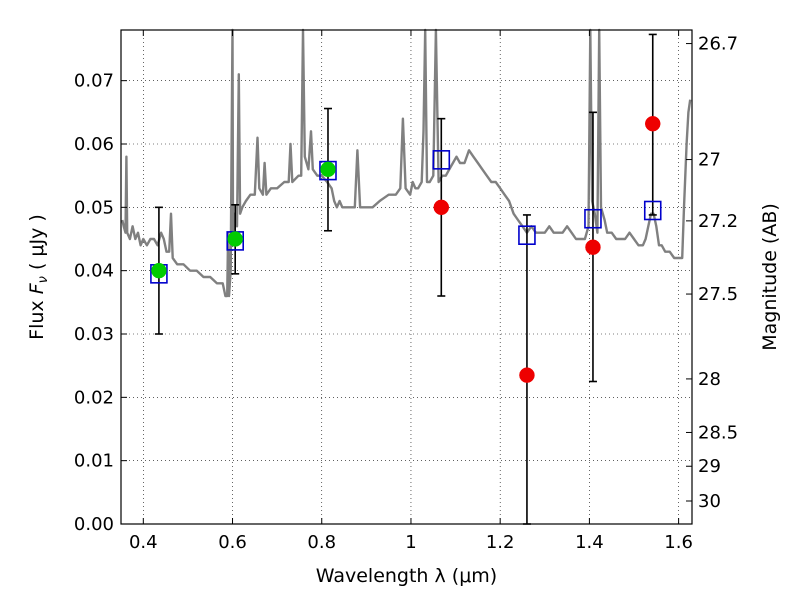 The height and width of the screenshot is (600, 800). Describe the element at coordinates (718, 44) in the screenshot. I see `y2-tick-label: 26.7` at that location.